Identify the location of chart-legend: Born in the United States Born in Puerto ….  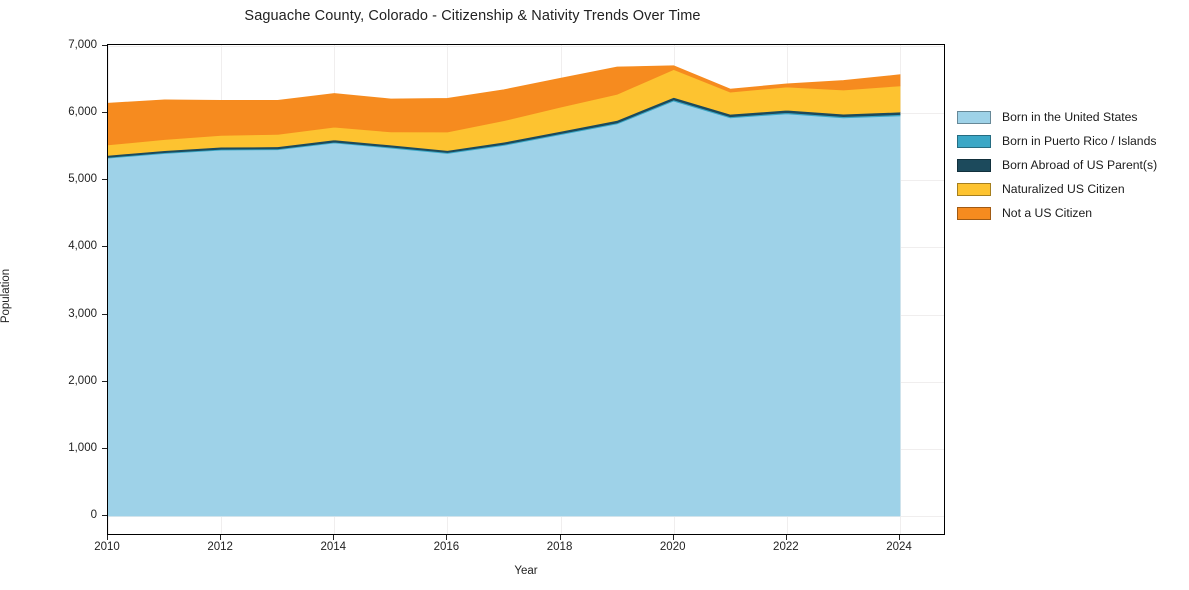
(1072, 165).